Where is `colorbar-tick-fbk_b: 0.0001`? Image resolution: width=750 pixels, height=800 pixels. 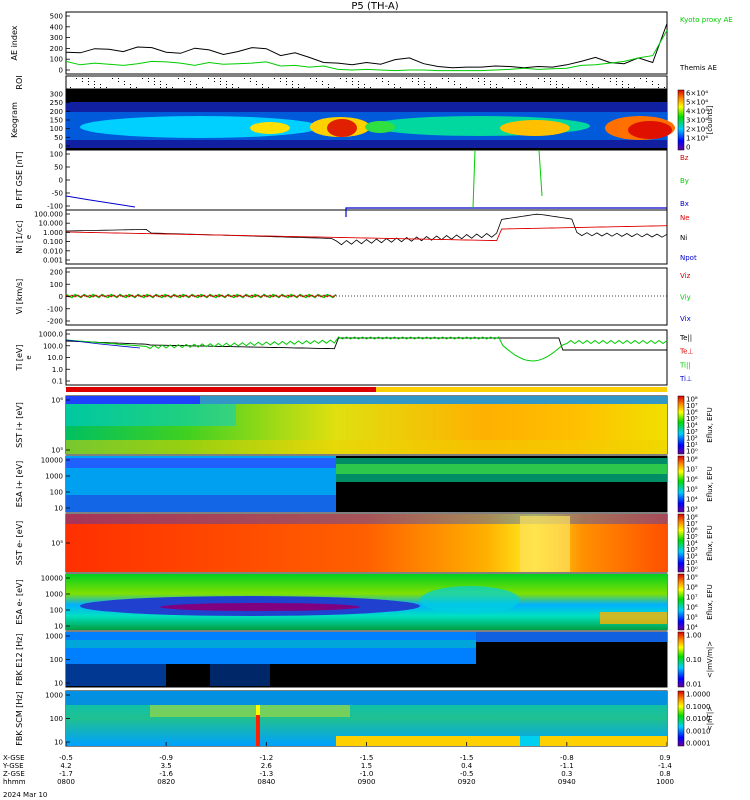
colorbar-tick-fbk_b: 0.0001 is located at coordinates (698, 744).